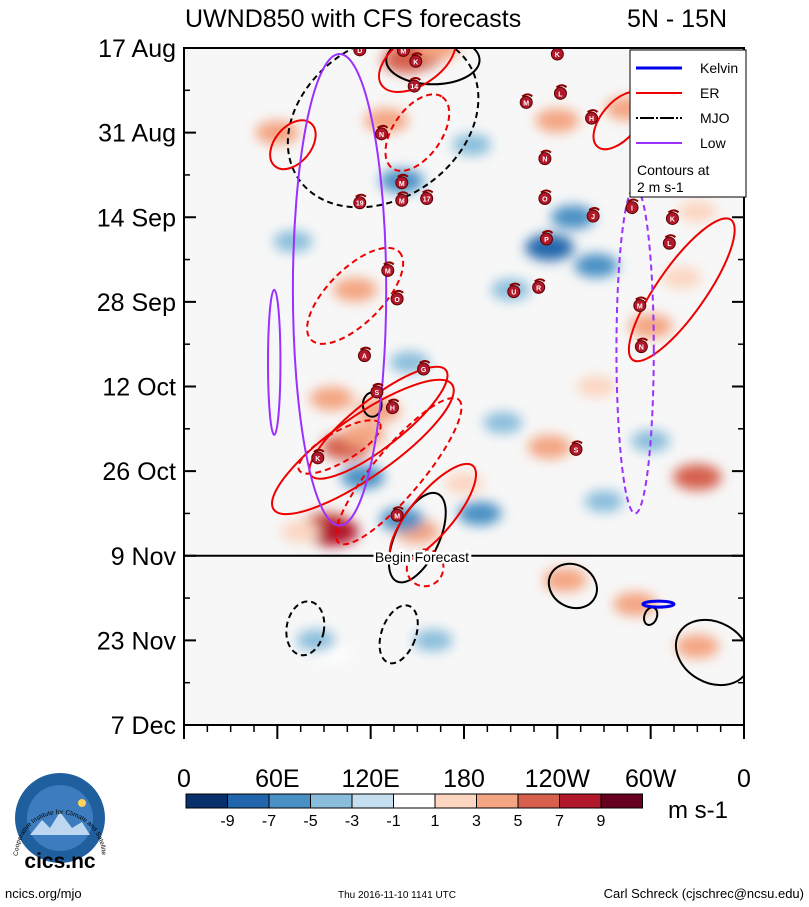 The width and height of the screenshot is (809, 907). Describe the element at coordinates (719, 68) in the screenshot. I see `legend-label-kelvin: Kelvin` at that location.